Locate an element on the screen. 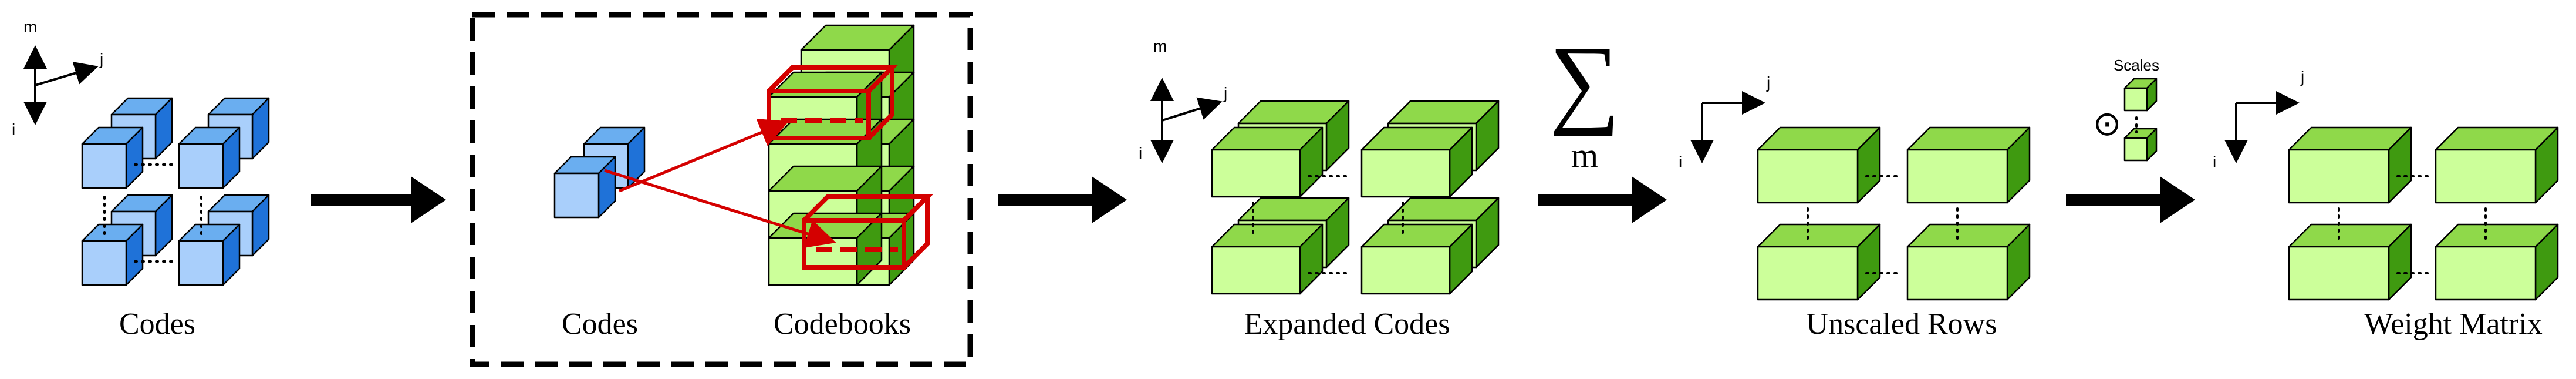 The height and width of the screenshot is (379, 2576). unscaled-rows-grid is located at coordinates (1894, 213).